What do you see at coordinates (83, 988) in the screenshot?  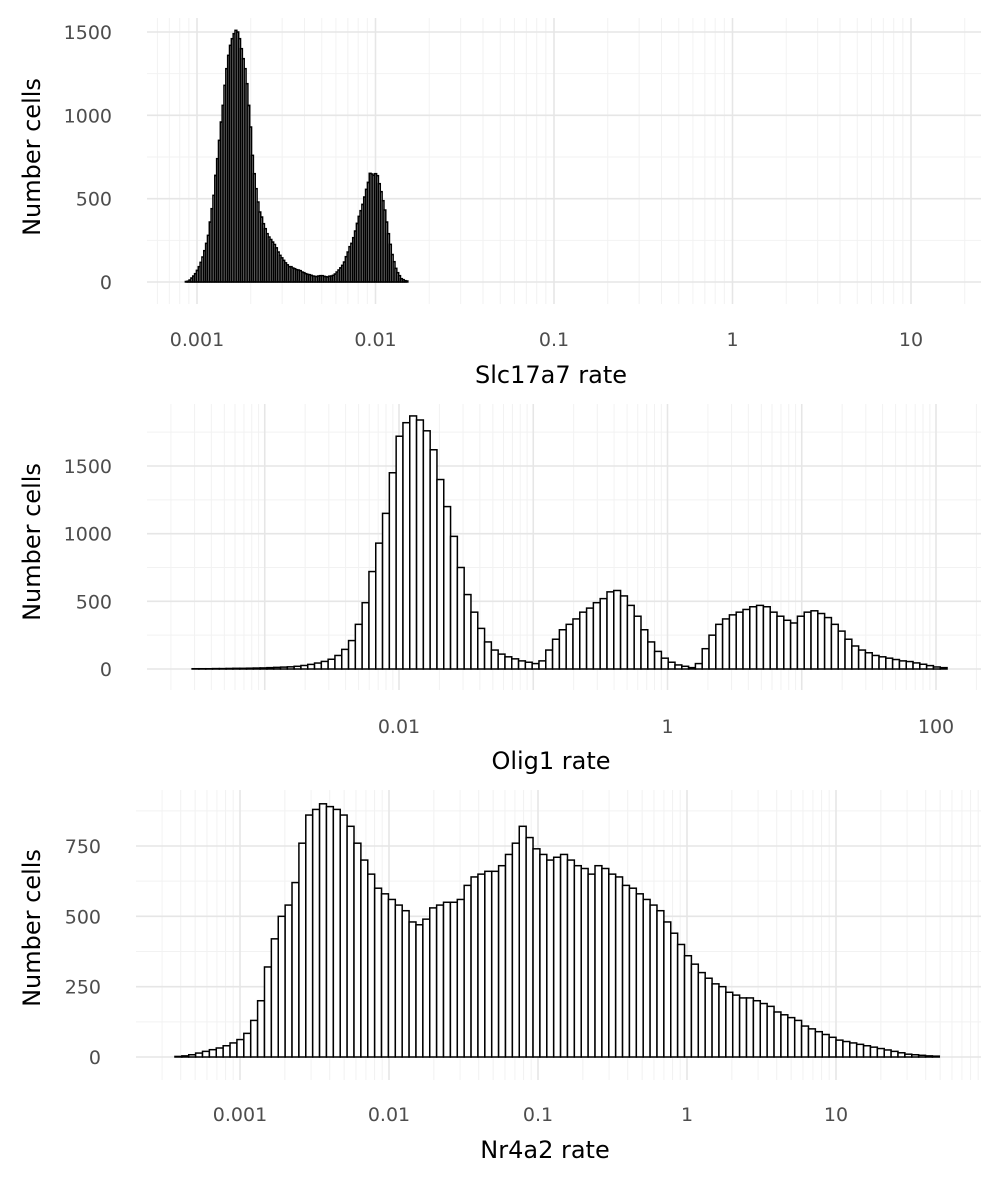 I see `y-tick-label: 250` at bounding box center [83, 988].